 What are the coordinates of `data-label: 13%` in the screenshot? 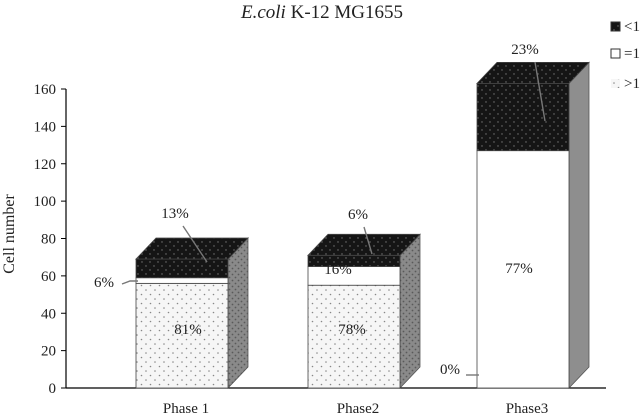 It's located at (175, 214).